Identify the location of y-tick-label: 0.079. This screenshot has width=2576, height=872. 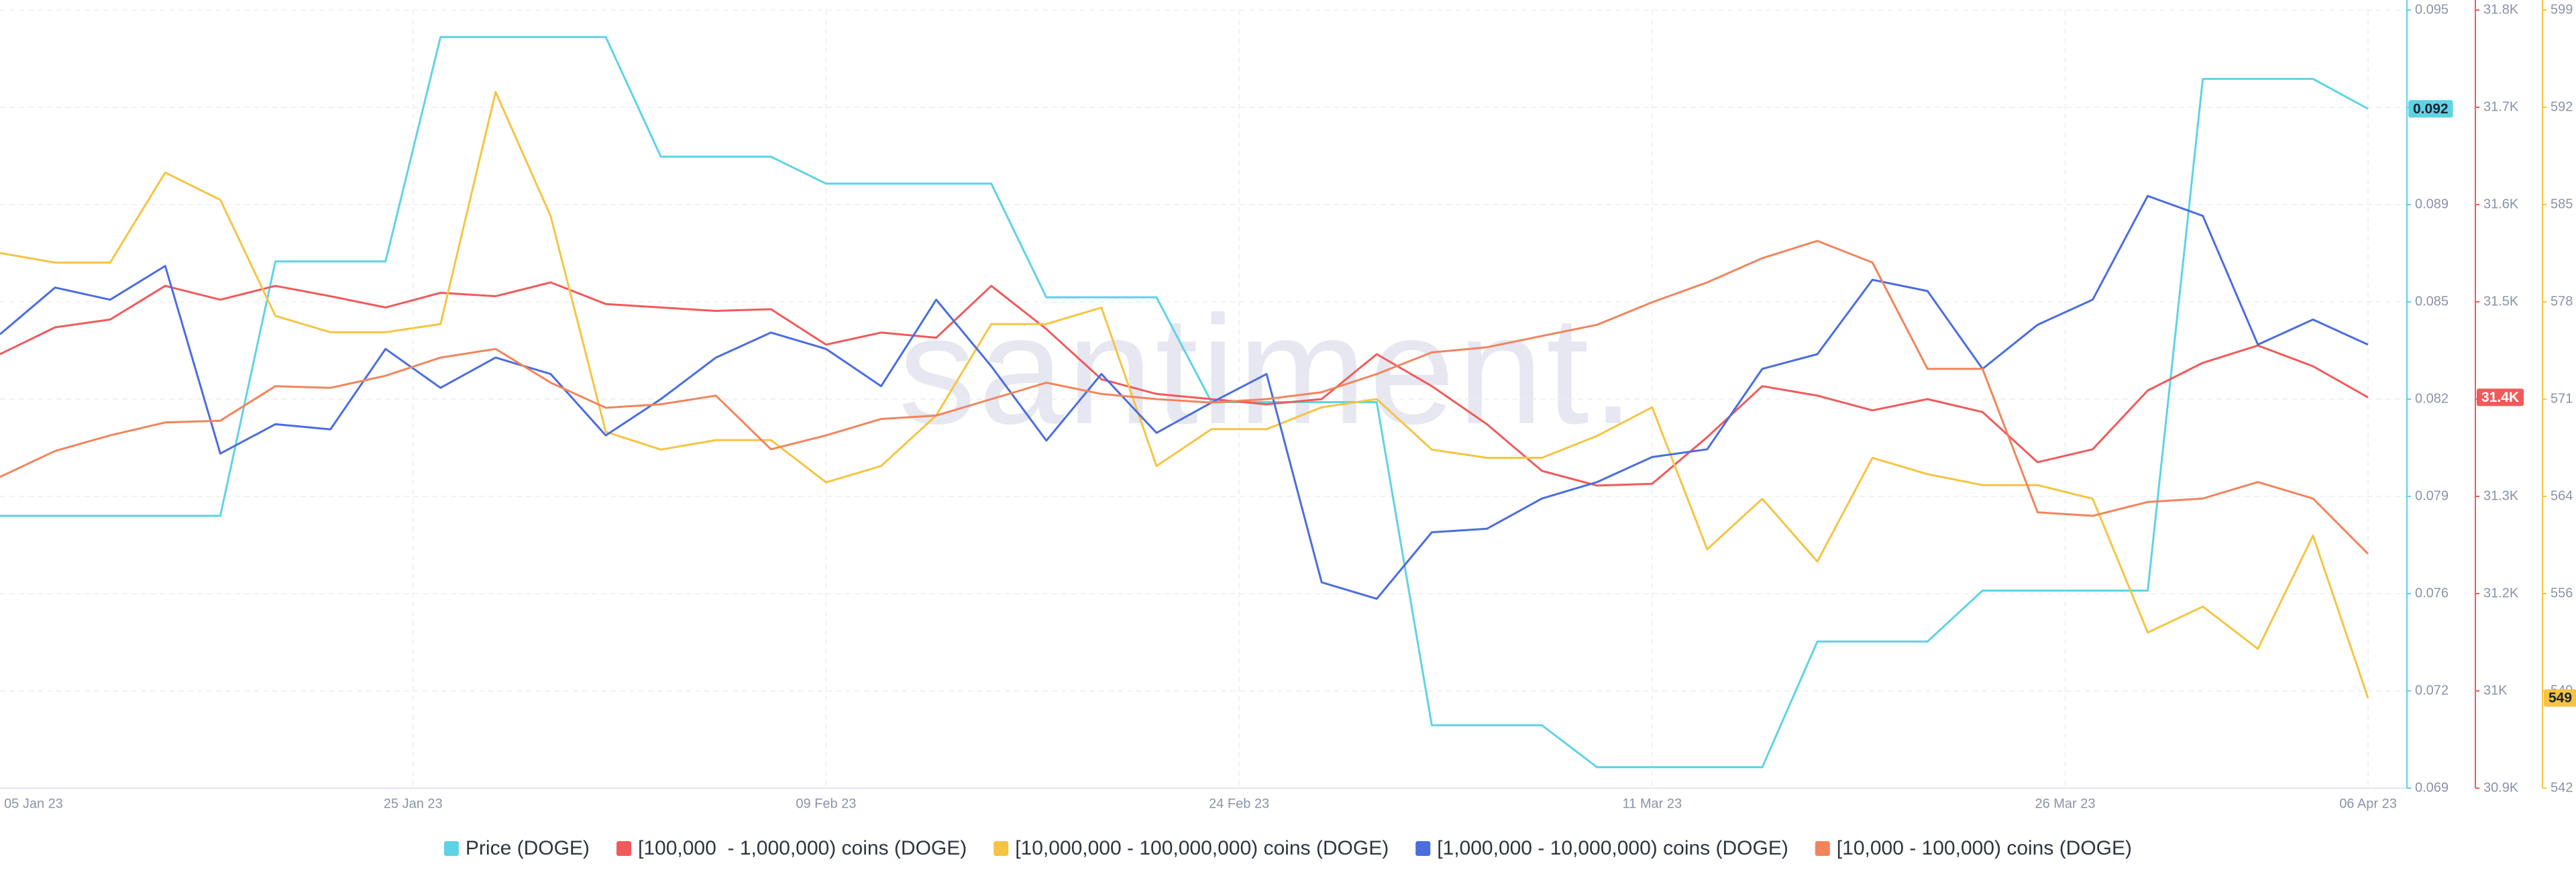
(2432, 495).